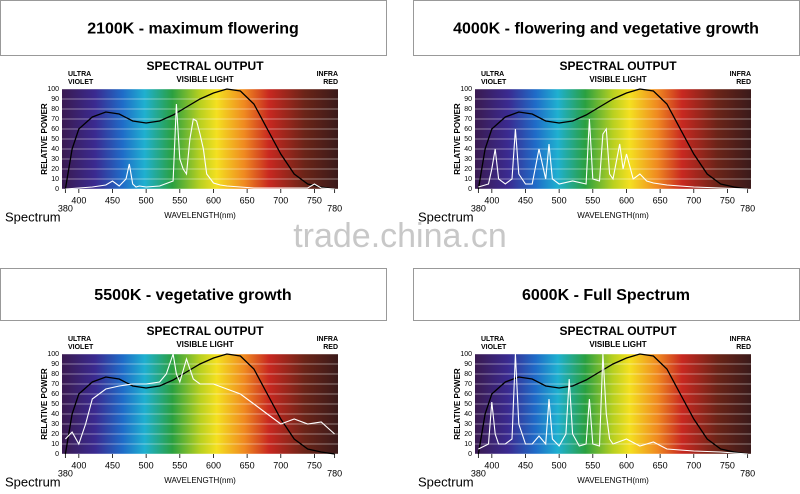  What do you see at coordinates (53, 89) in the screenshot?
I see `y-tick-label: 100` at bounding box center [53, 89].